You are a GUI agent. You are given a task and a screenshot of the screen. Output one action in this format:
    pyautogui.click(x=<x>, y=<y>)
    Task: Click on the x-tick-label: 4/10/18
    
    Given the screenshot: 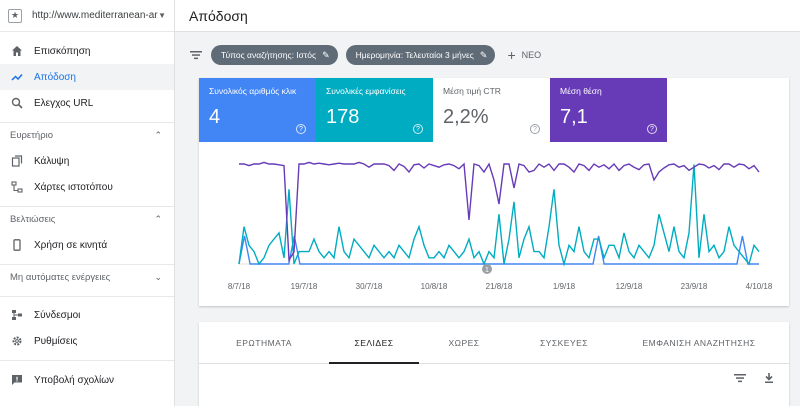 What is the action you would take?
    pyautogui.click(x=759, y=286)
    